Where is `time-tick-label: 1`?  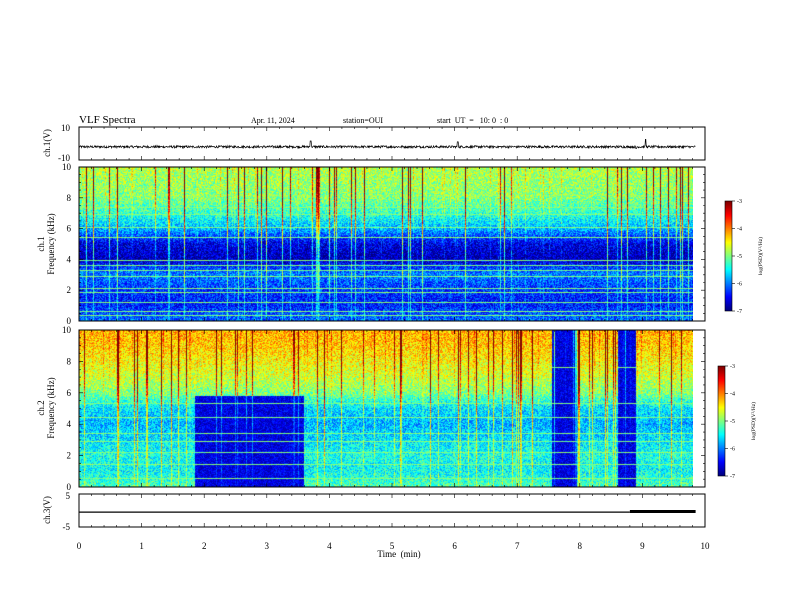
time-tick-label: 1 is located at coordinates (141, 546).